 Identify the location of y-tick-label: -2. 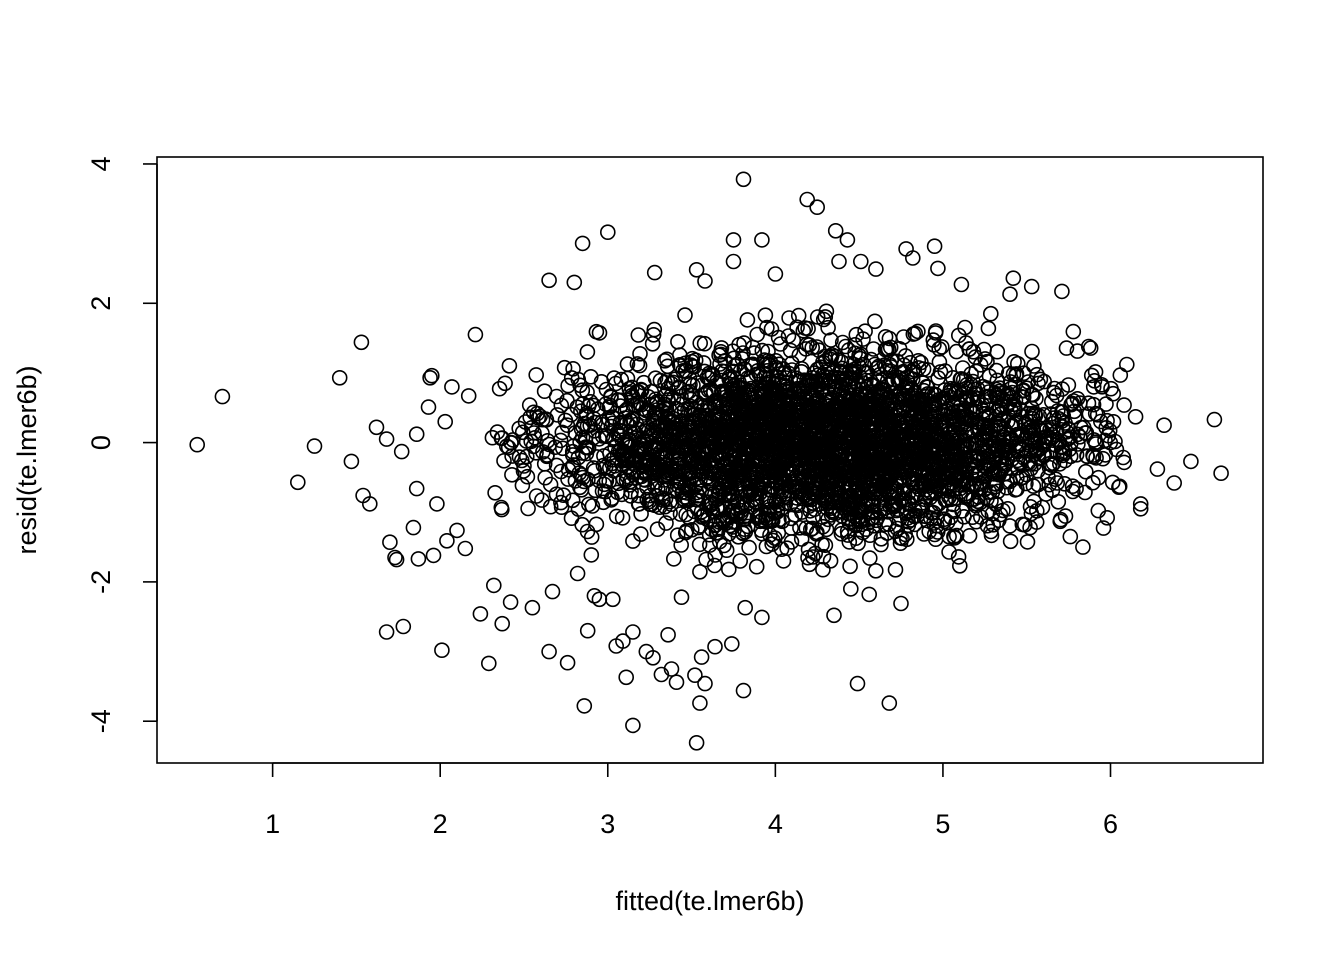
(101, 582).